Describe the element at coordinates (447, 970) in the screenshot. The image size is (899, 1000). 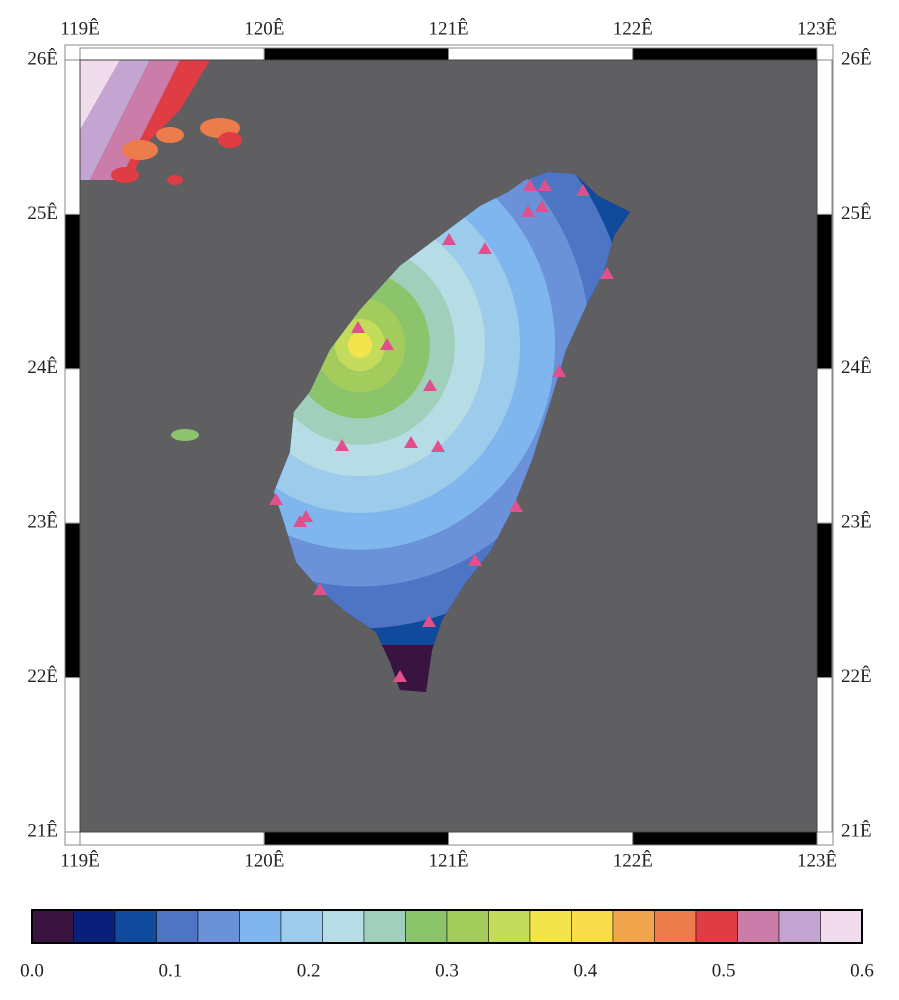
I see `colorbar-label: 0.3` at that location.